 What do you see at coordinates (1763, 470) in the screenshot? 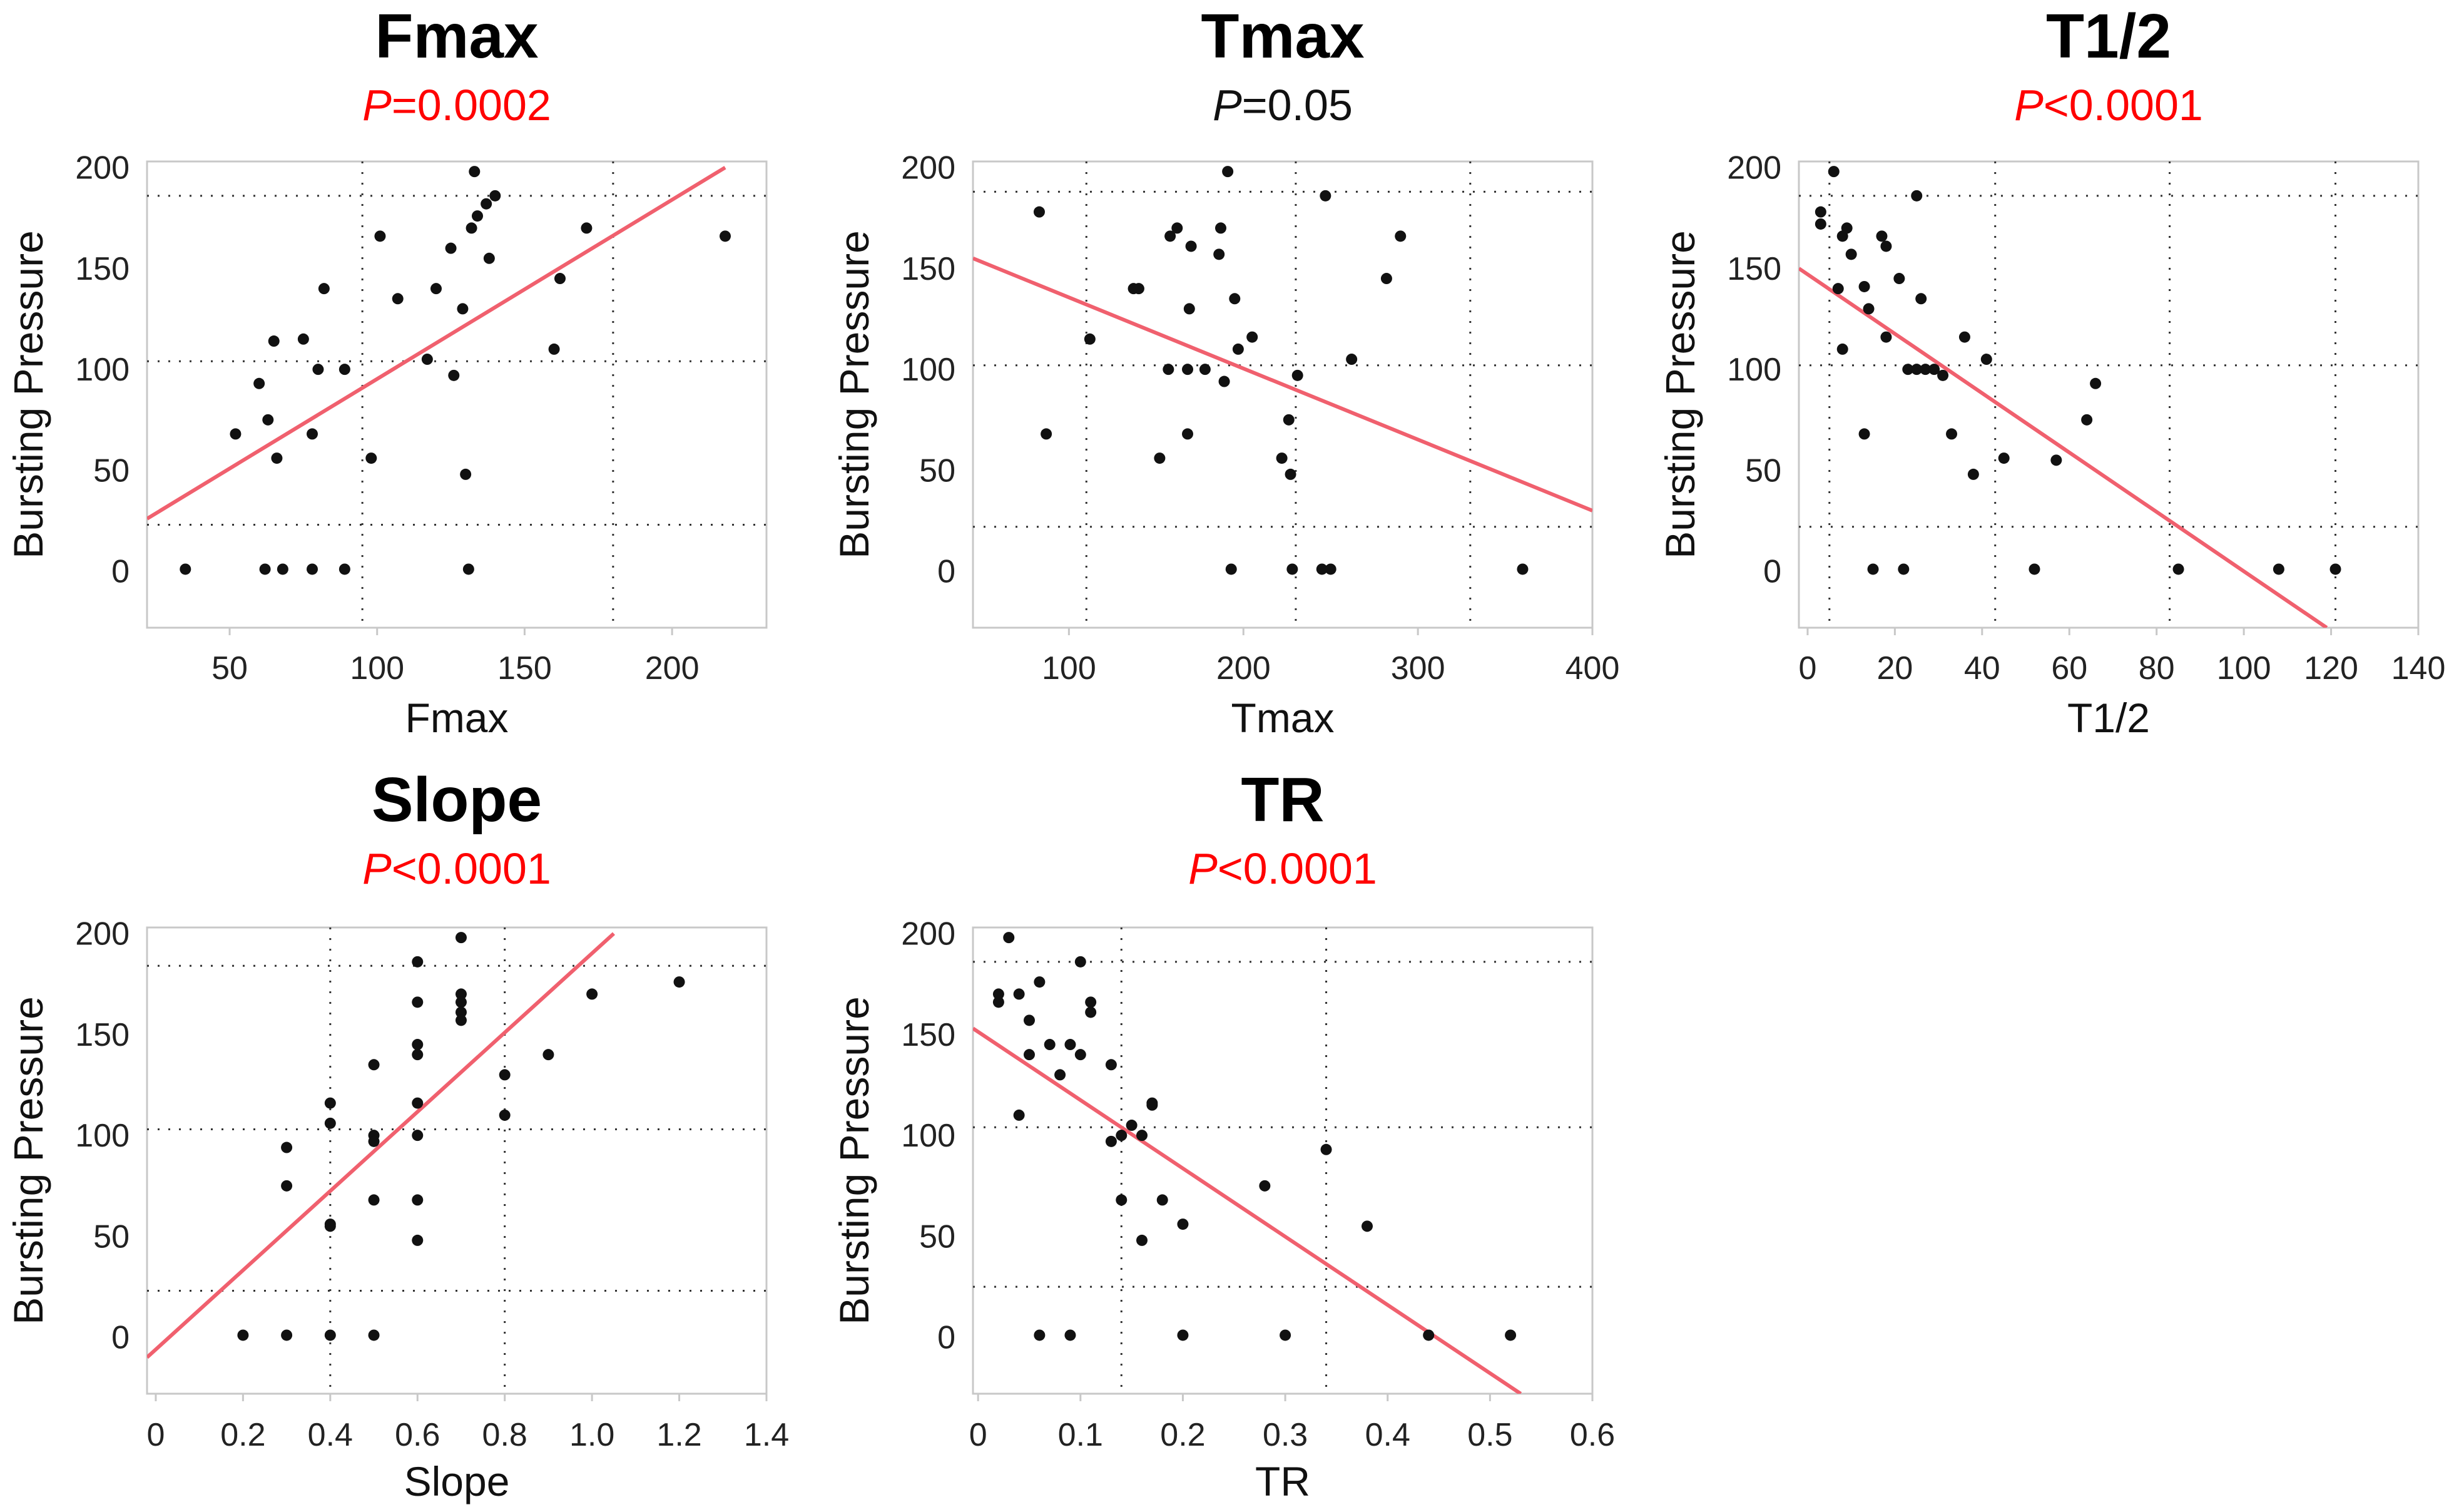
I see `t-half-y-tick-label: 50` at bounding box center [1763, 470].